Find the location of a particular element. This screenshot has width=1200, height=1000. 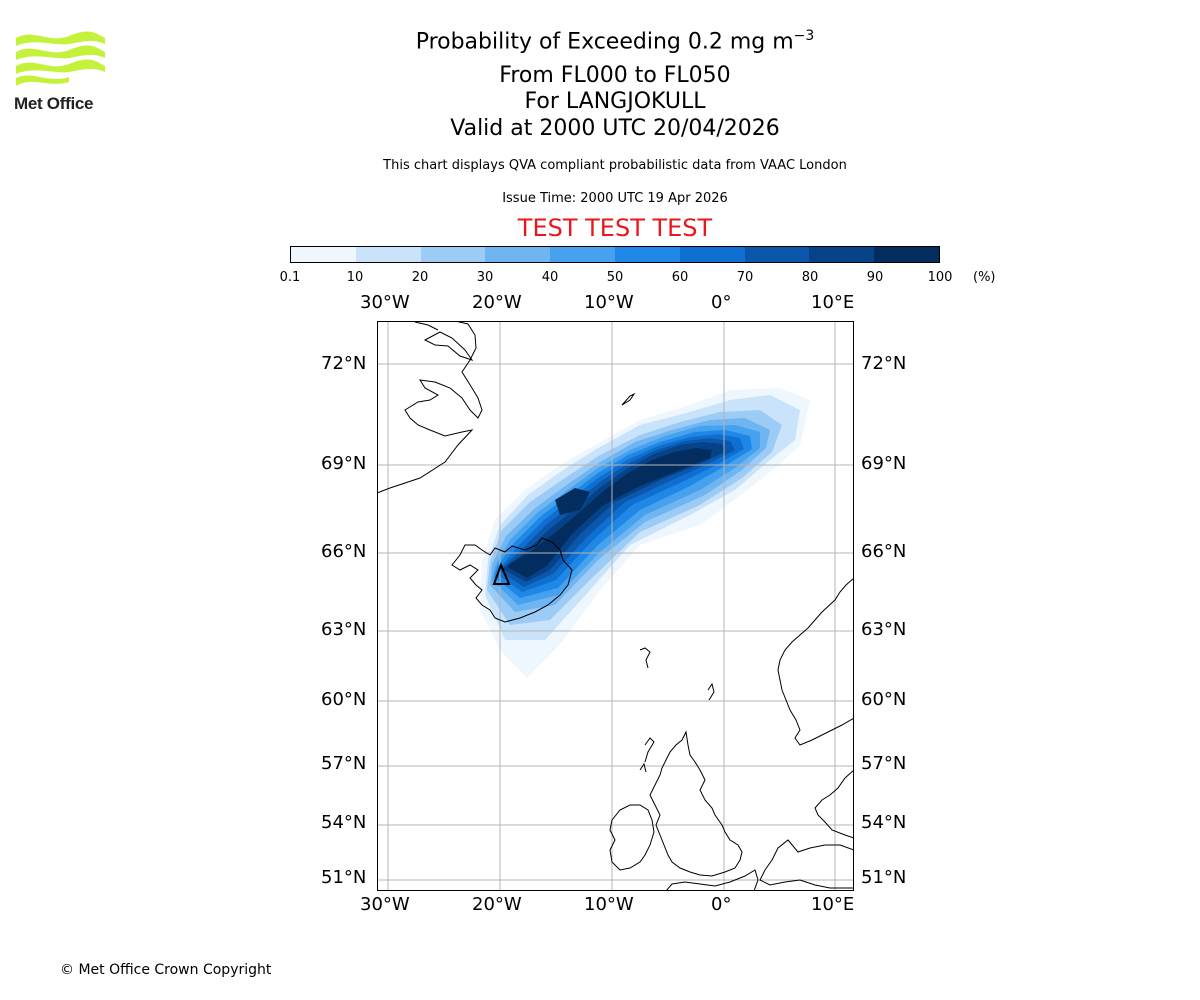

volcano-triangle-icon is located at coordinates (501, 573).